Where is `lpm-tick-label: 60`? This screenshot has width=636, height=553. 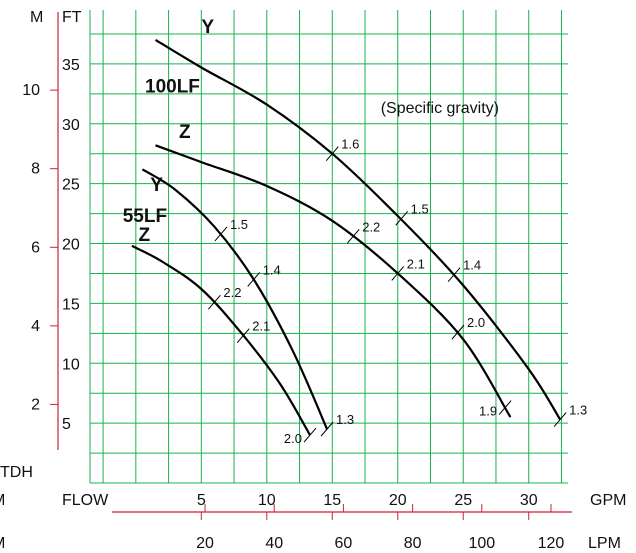 lpm-tick-label: 60 is located at coordinates (344, 543).